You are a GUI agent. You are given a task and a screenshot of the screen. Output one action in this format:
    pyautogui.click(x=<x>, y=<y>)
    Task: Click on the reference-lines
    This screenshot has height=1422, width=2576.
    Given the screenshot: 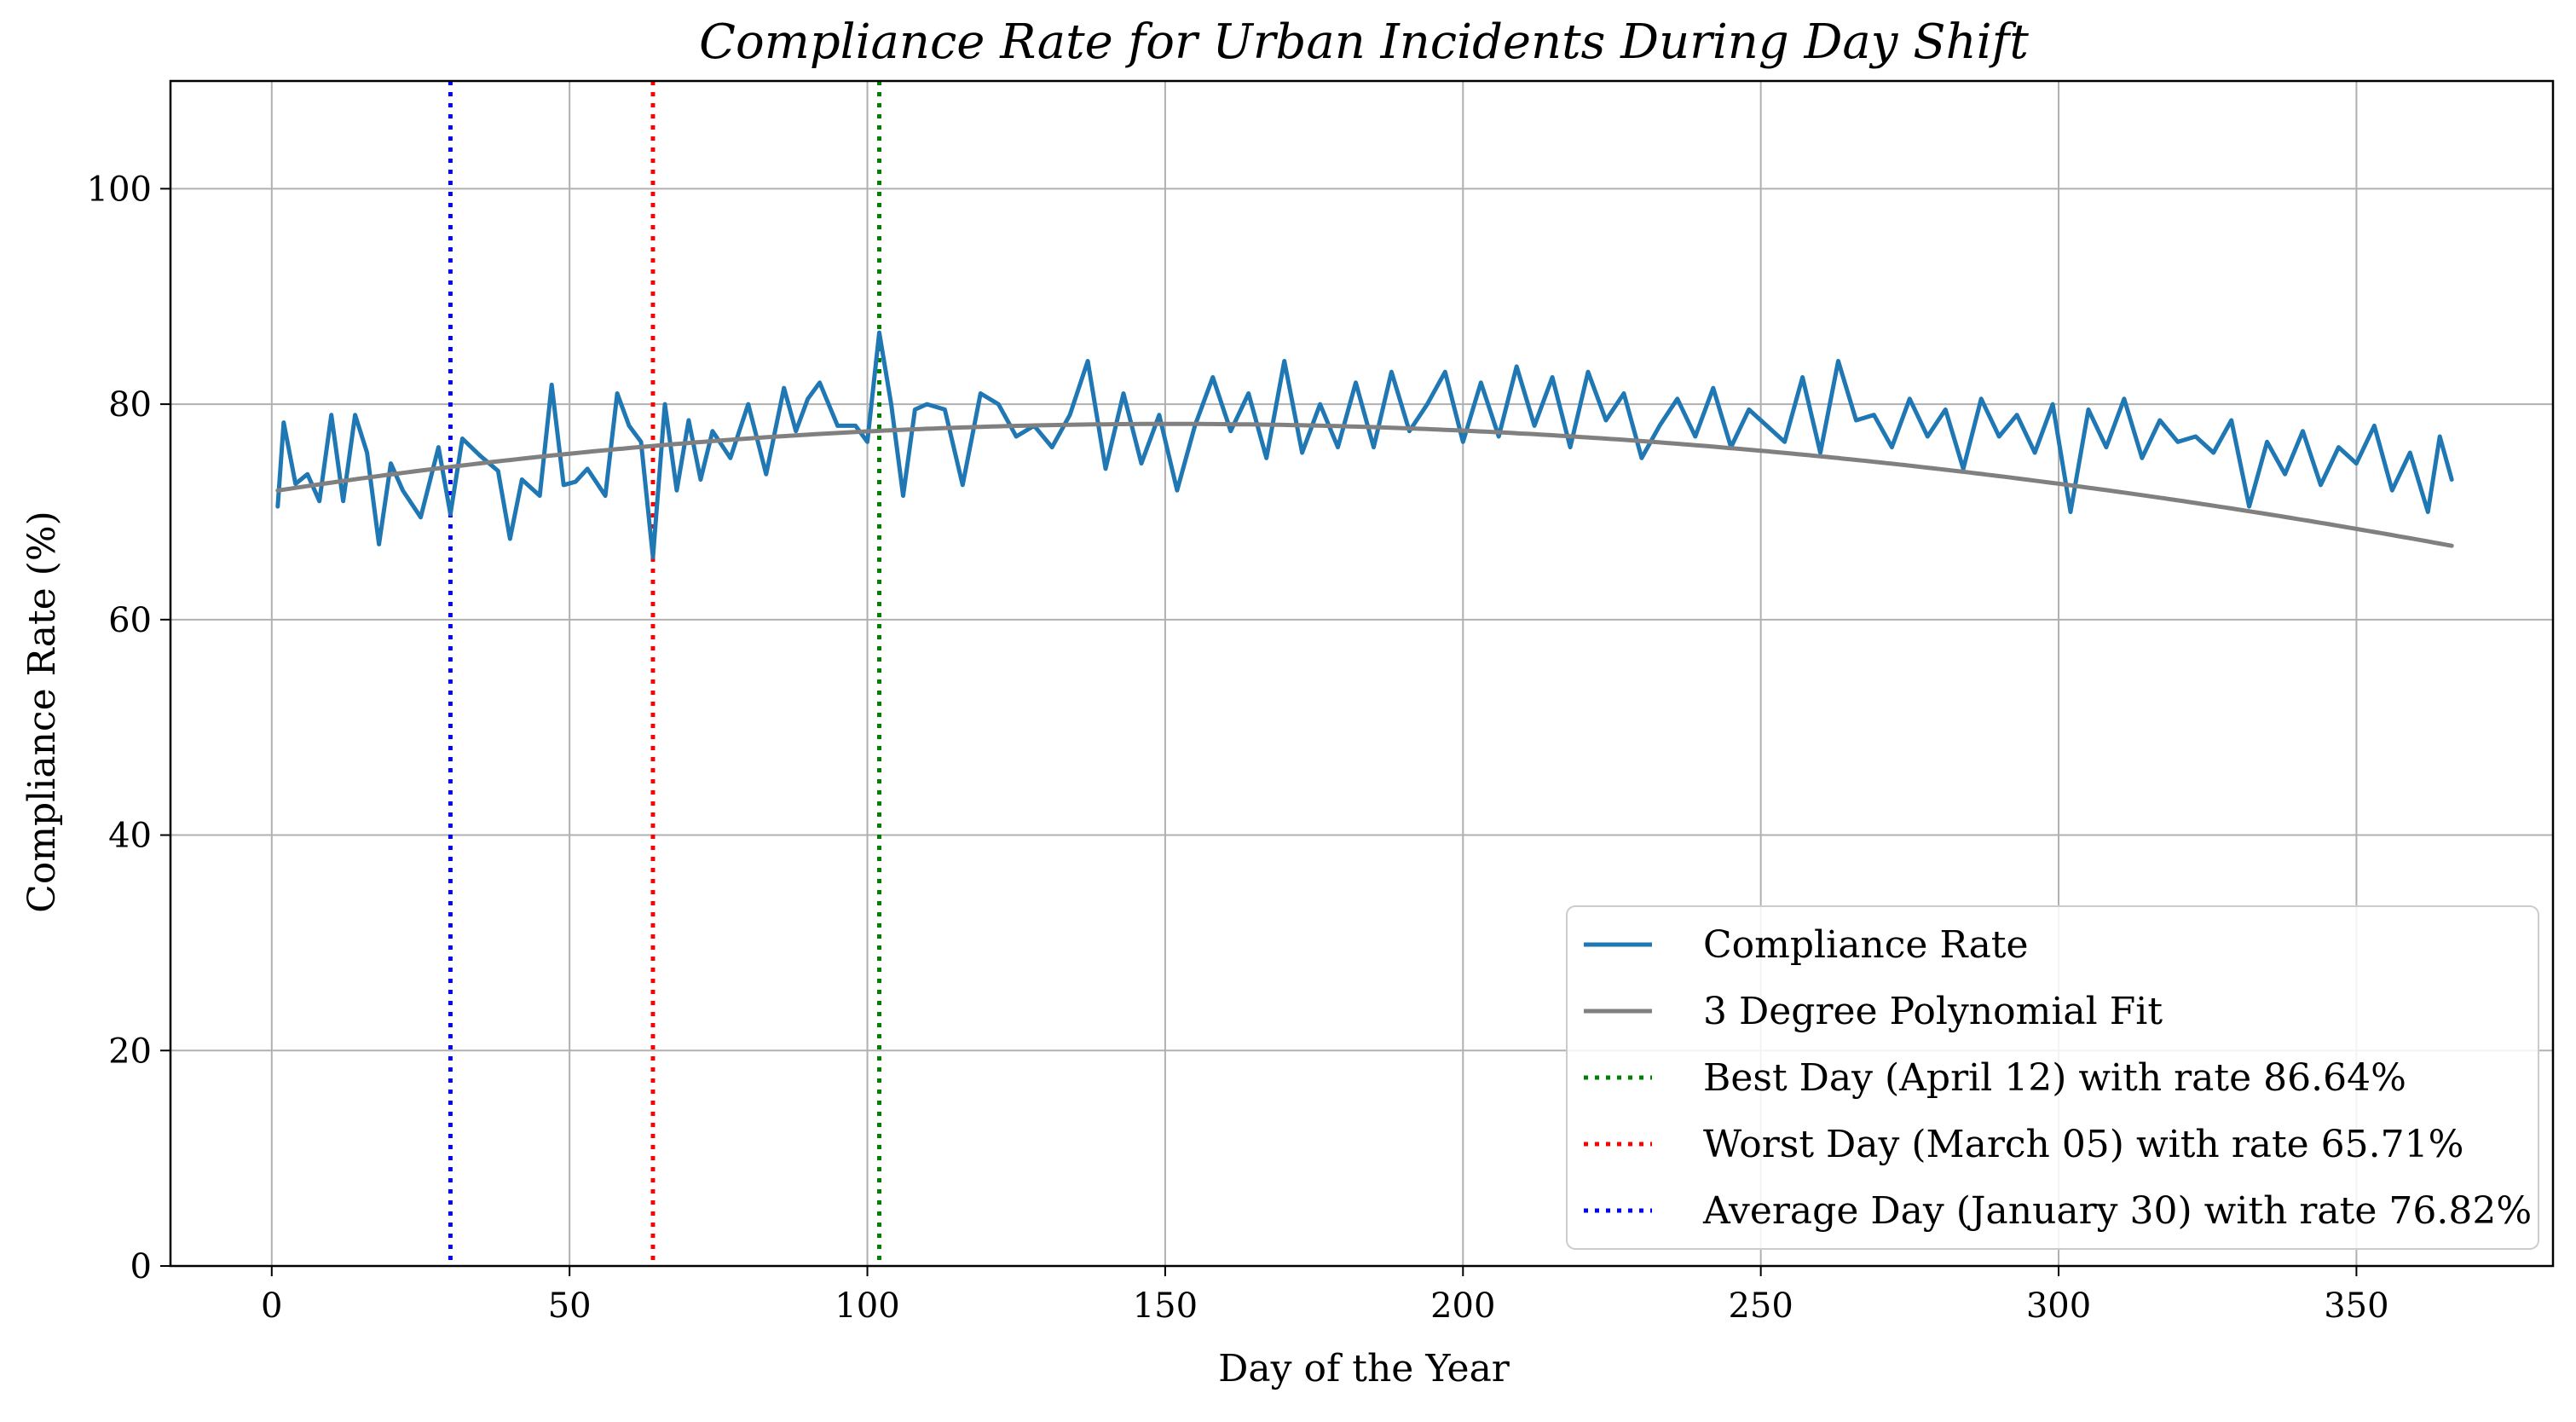 What is the action you would take?
    pyautogui.click(x=665, y=674)
    